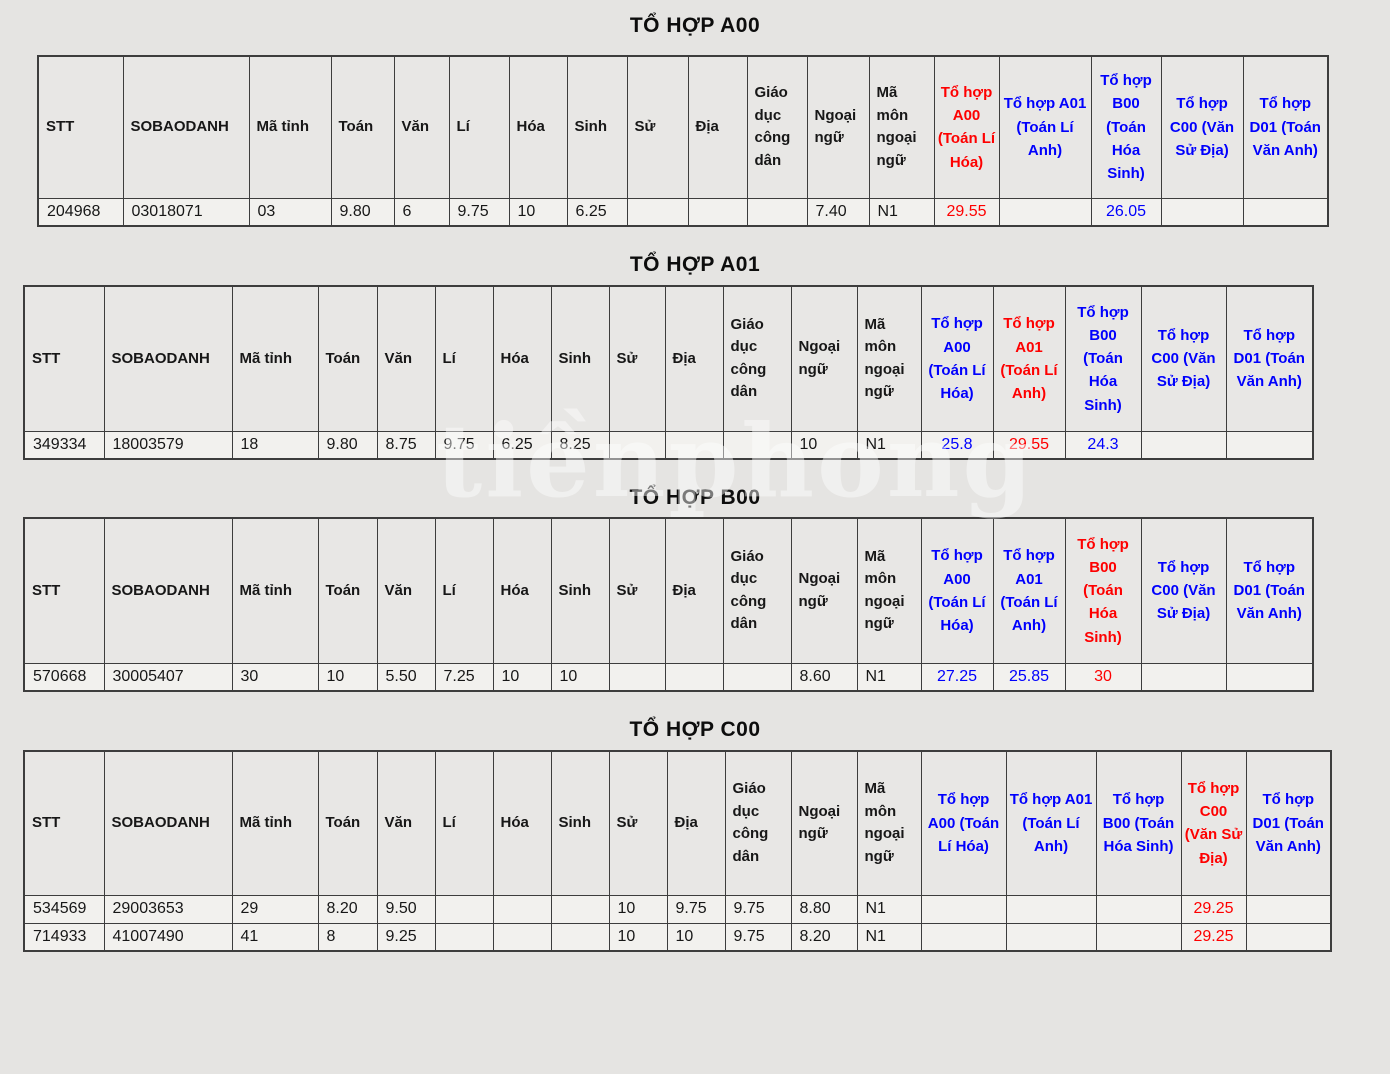  Describe the element at coordinates (275, 590) in the screenshot. I see `header-ma-tinh: Mã tỉnh` at that location.